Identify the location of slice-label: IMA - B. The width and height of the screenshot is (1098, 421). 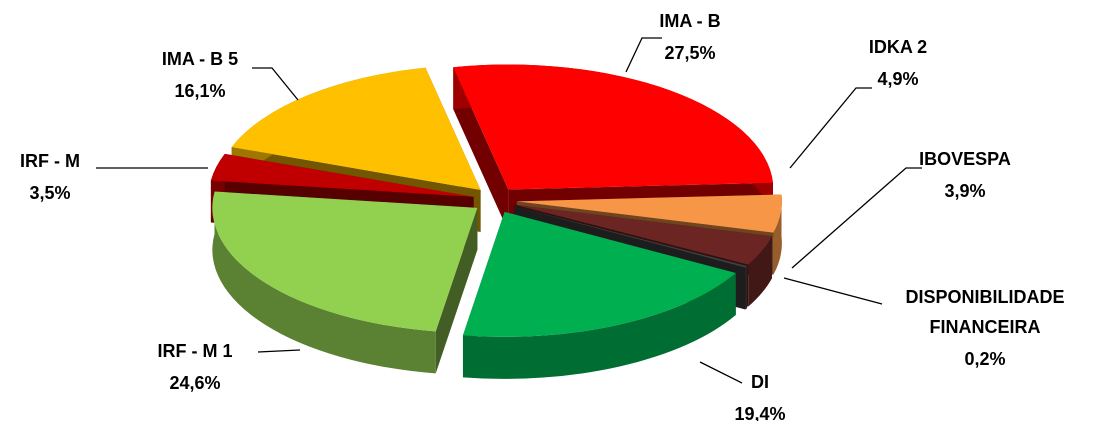
(689, 21).